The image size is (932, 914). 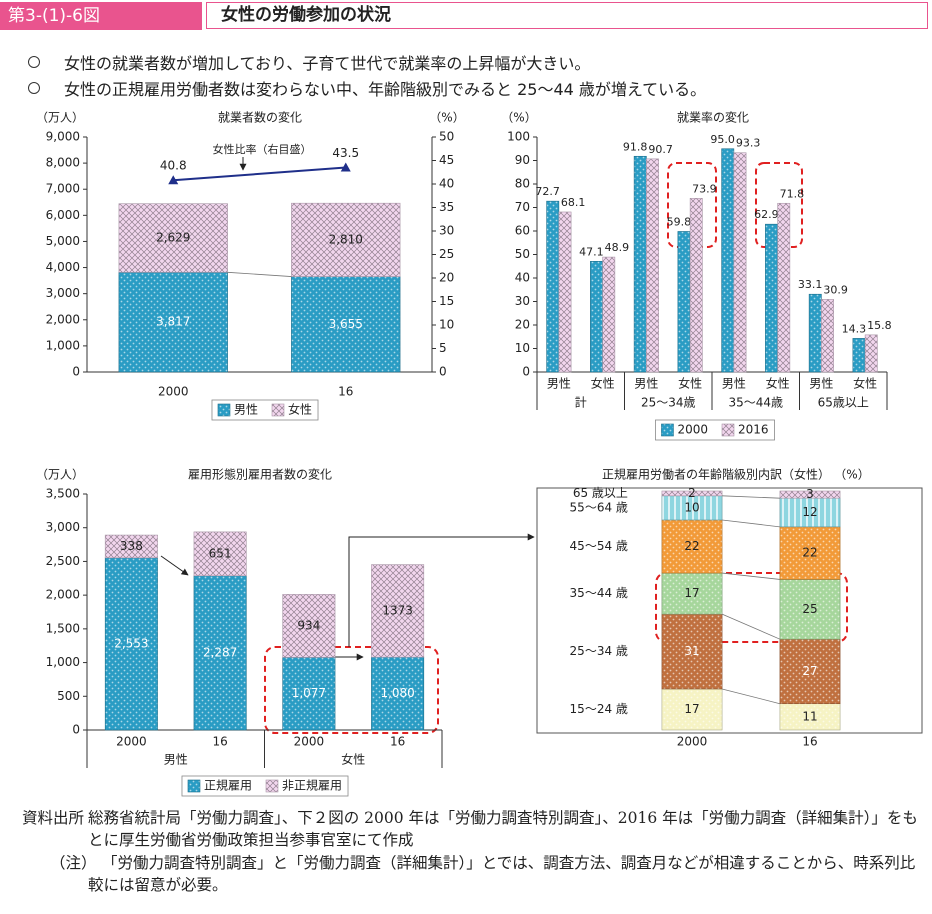 I want to click on y-tick-label: 4,000, so click(x=63, y=267).